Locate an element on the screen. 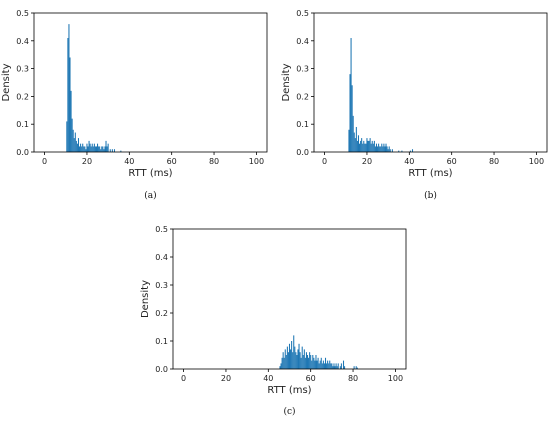  x-tick-label: 60 is located at coordinates (311, 378).